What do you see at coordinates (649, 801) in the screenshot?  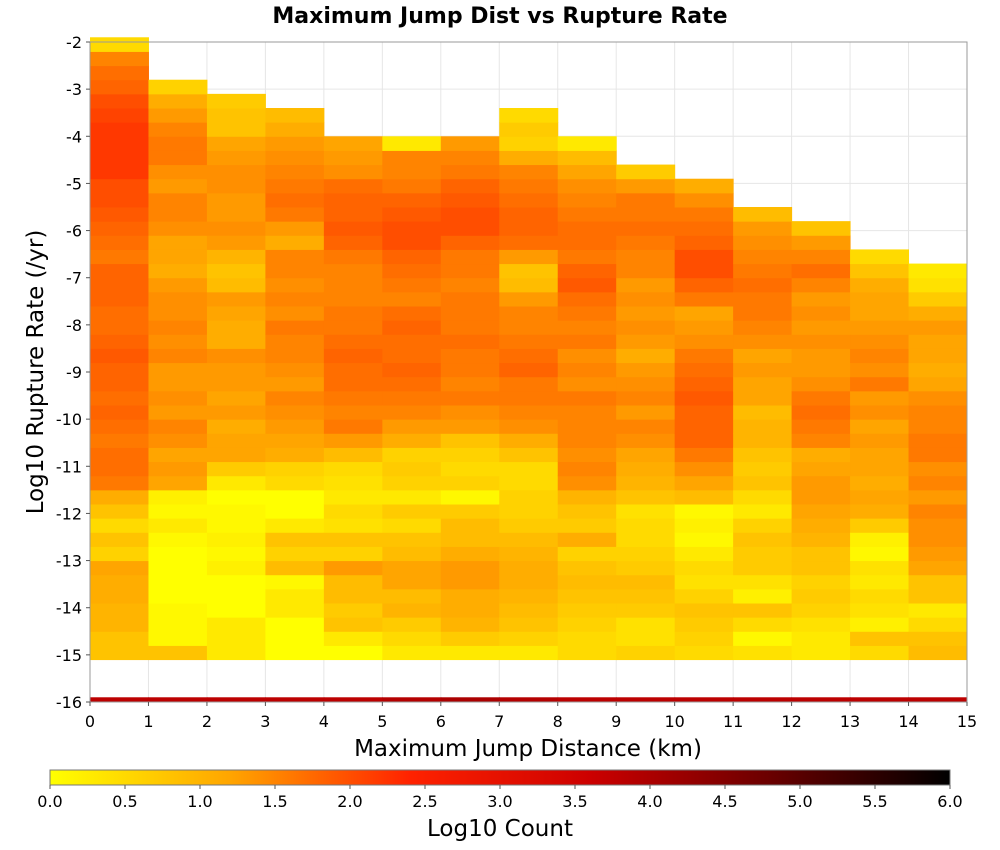 I see `colorbar-tick-label: 4.0` at bounding box center [649, 801].